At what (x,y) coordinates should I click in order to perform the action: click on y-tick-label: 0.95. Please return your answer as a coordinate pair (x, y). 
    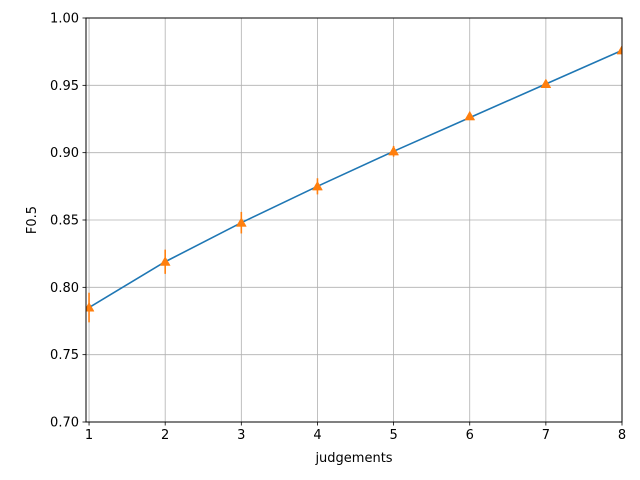
    Looking at the image, I should click on (64, 86).